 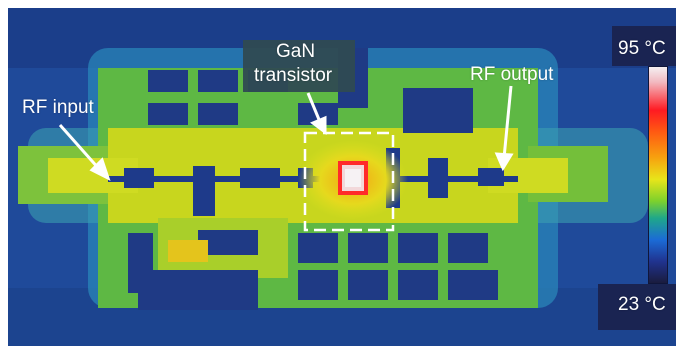 What do you see at coordinates (658, 175) in the screenshot?
I see `temperature-colorbar` at bounding box center [658, 175].